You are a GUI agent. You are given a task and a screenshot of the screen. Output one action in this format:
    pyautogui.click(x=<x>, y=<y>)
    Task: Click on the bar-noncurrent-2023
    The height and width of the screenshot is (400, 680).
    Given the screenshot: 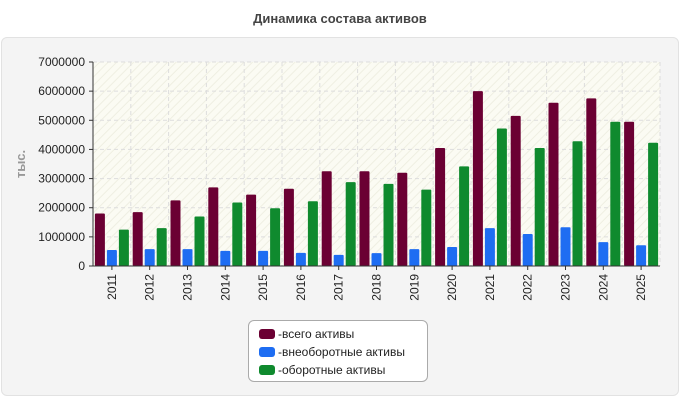 What is the action you would take?
    pyautogui.click(x=565, y=246)
    